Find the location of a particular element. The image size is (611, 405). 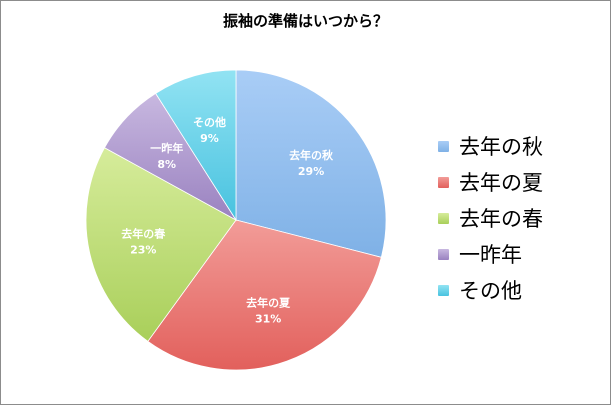

legend-item-3: 去年の春 is located at coordinates (490, 218).